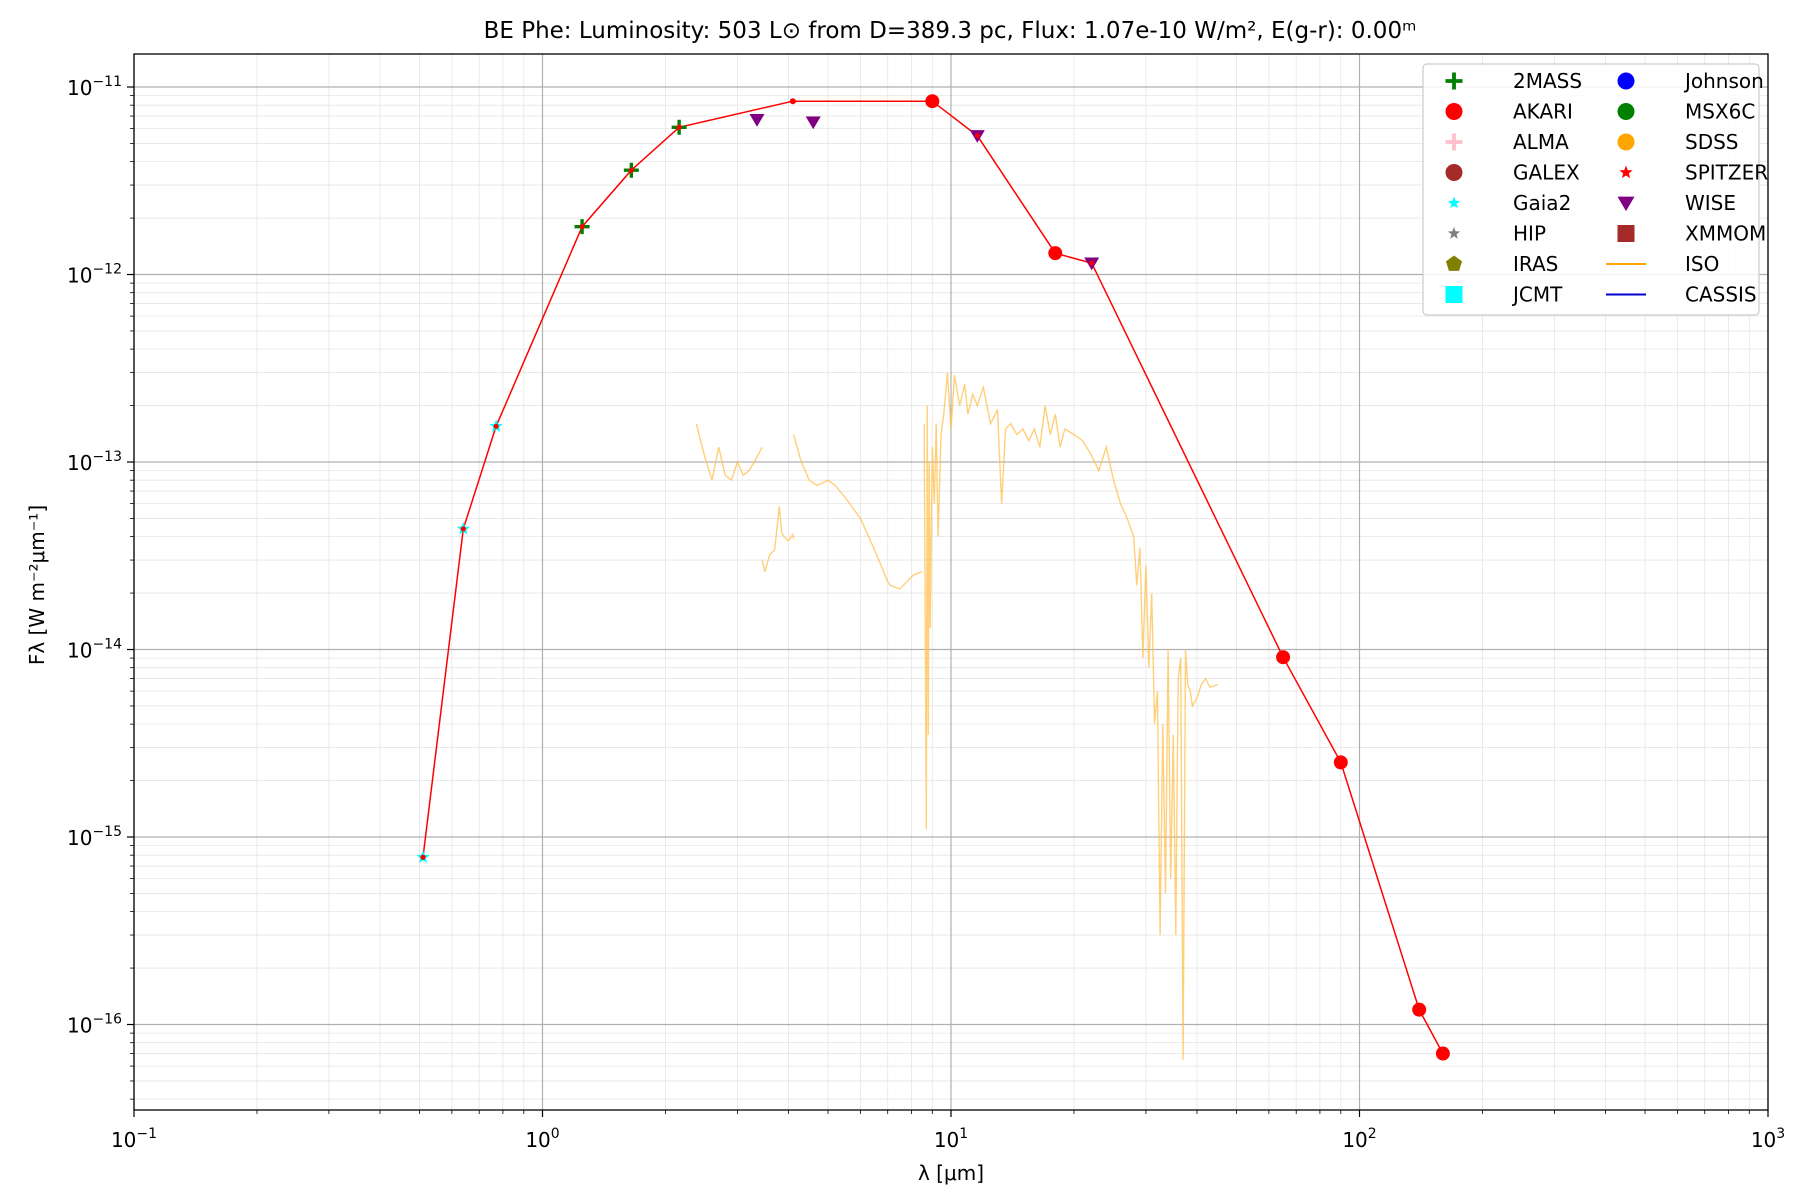 The image size is (1800, 1200). I want to click on legend-item: MSX6C, so click(1686, 112).